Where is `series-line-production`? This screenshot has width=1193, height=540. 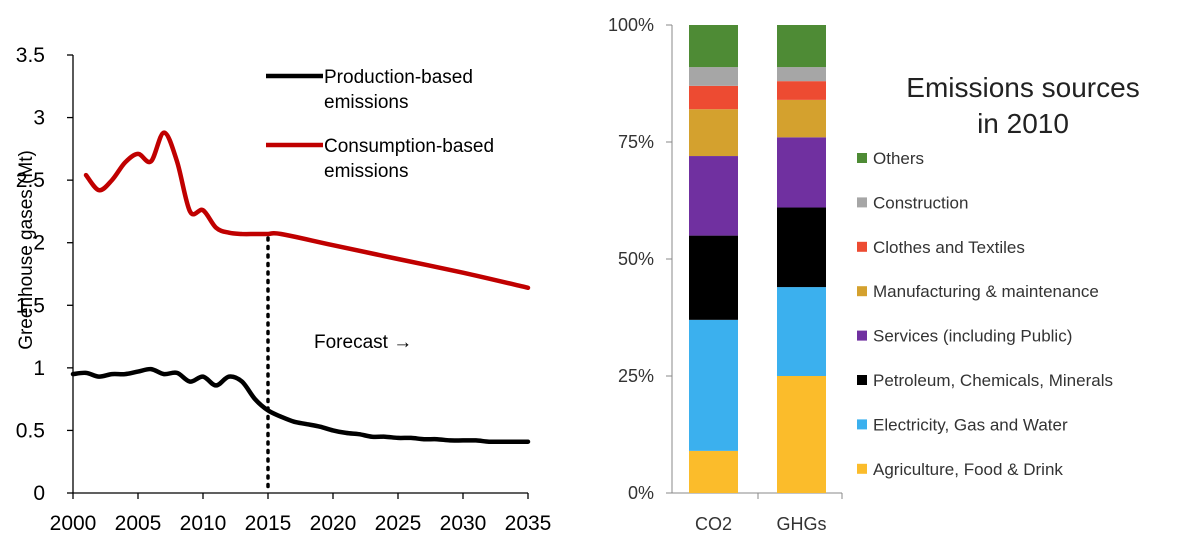 series-line-production is located at coordinates (300, 405).